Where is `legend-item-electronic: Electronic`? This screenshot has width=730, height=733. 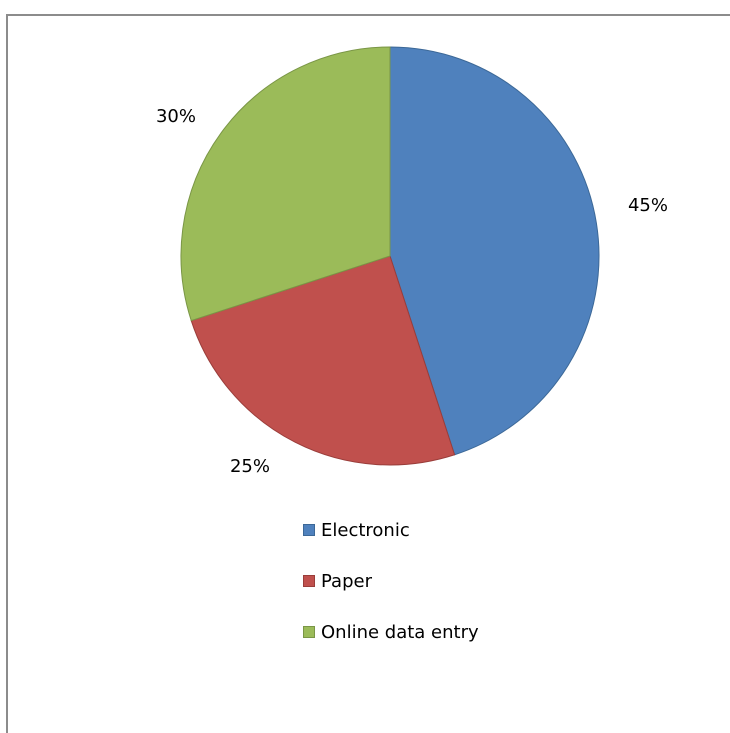
legend-item-electronic: Electronic is located at coordinates (391, 530).